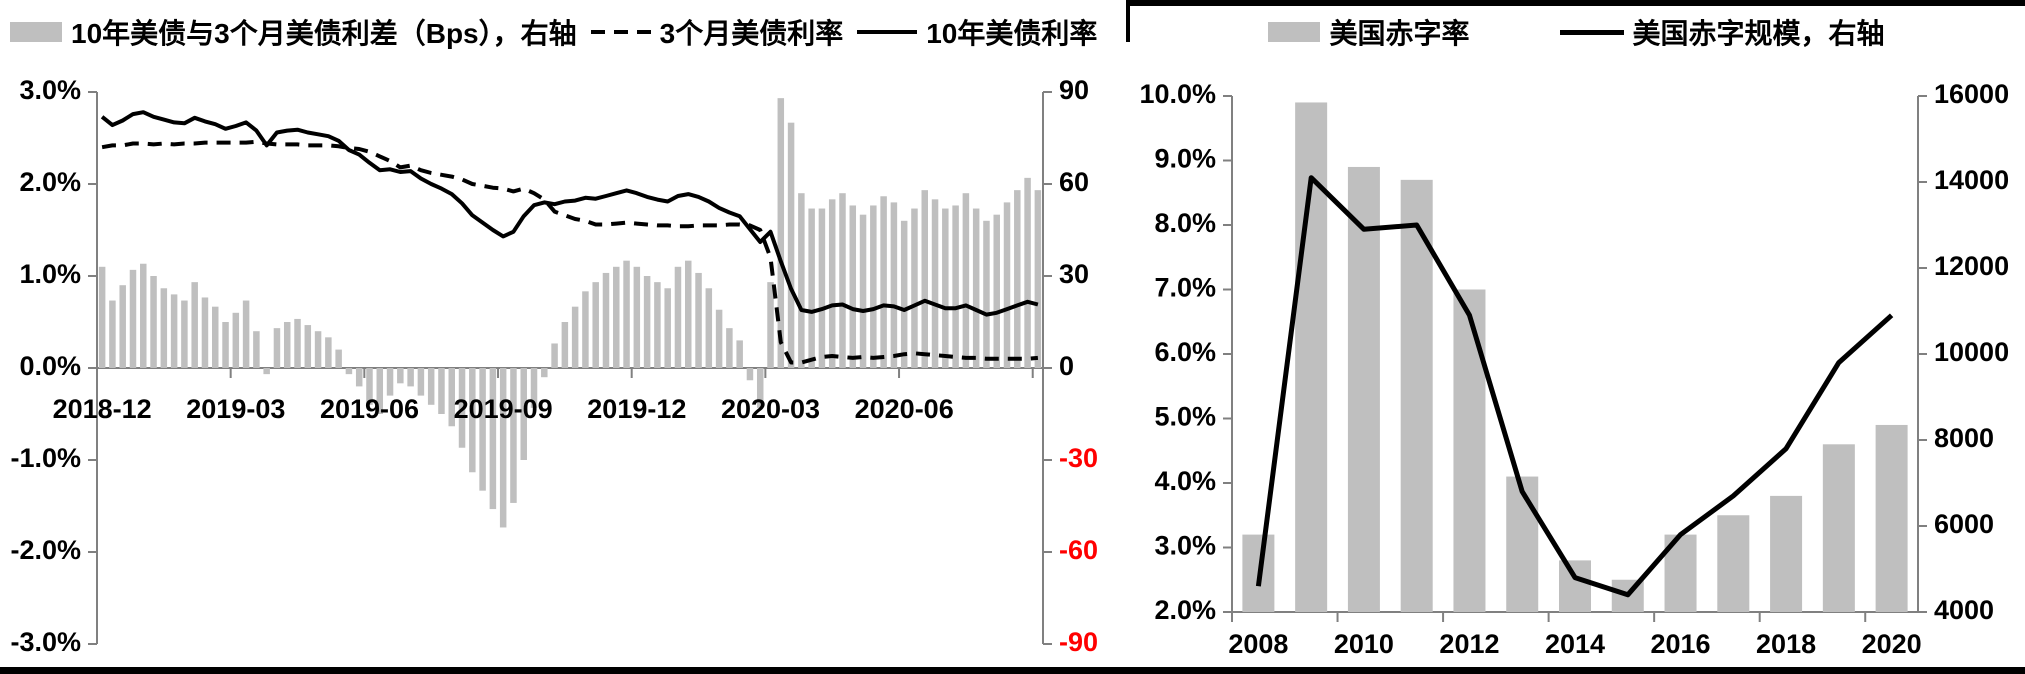 The width and height of the screenshot is (2025, 674). Describe the element at coordinates (636, 409) in the screenshot. I see `x-axis-label: 2019-12` at that location.